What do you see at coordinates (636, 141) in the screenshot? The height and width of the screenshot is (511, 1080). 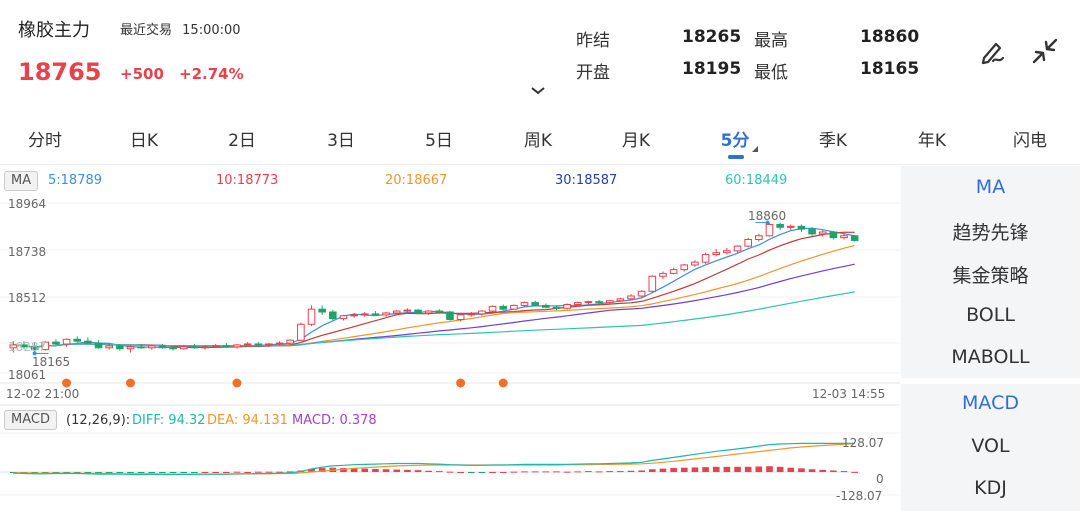 I see `tab-monthly: 月K` at bounding box center [636, 141].